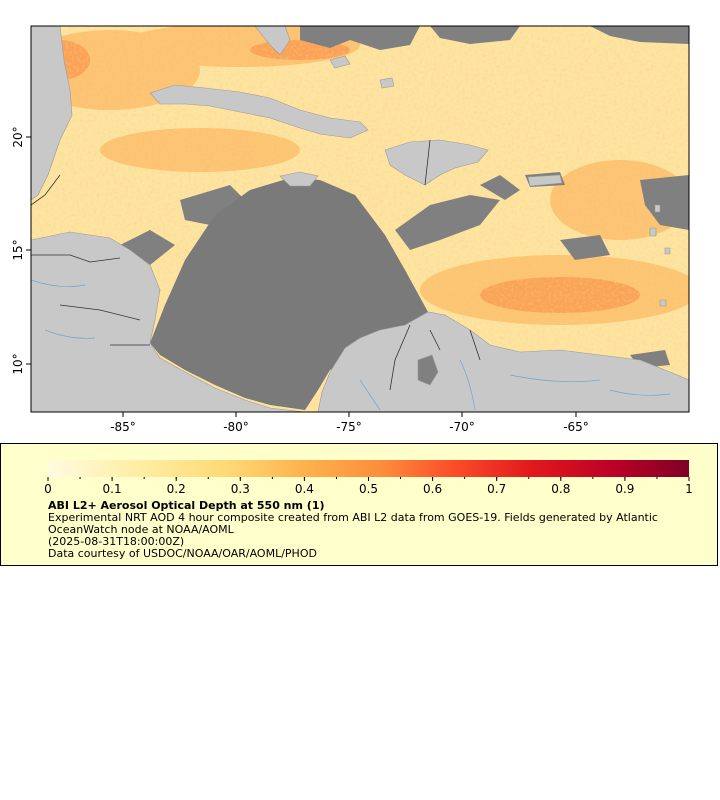 This screenshot has width=720, height=800. What do you see at coordinates (48, 489) in the screenshot?
I see `colorbar-tick-label: 0` at bounding box center [48, 489].